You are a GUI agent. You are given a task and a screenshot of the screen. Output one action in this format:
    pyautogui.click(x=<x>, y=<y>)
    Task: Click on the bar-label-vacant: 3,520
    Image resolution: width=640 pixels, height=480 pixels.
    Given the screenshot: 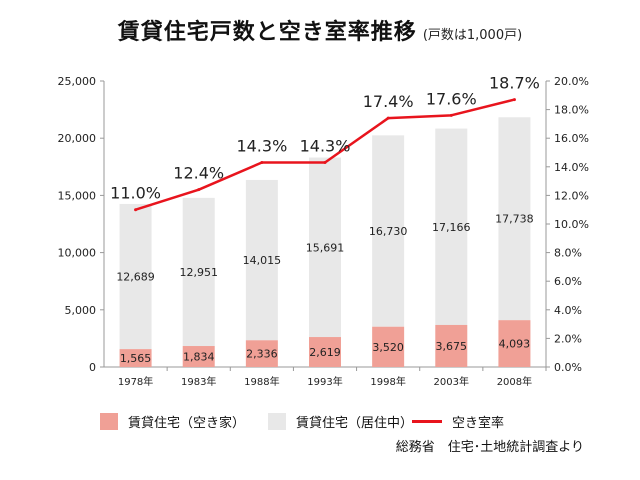 What is the action you would take?
    pyautogui.click(x=388, y=347)
    